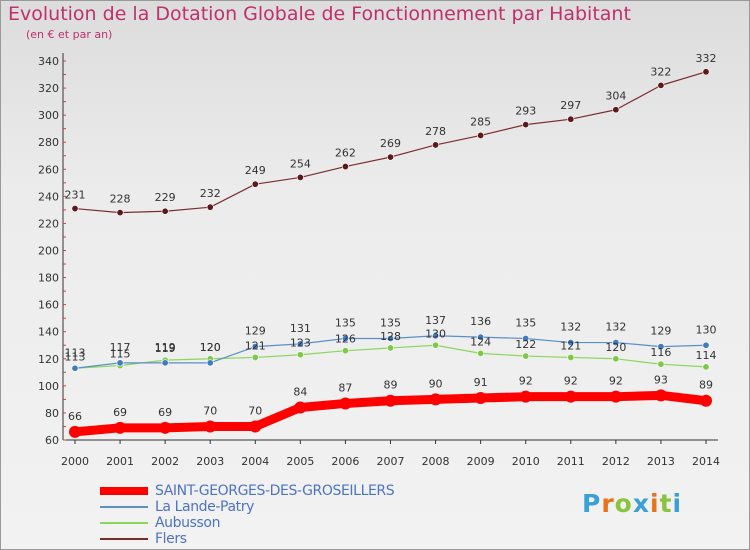 Image resolution: width=750 pixels, height=550 pixels. What do you see at coordinates (120, 461) in the screenshot?
I see `x-tick-label: 2001` at bounding box center [120, 461].